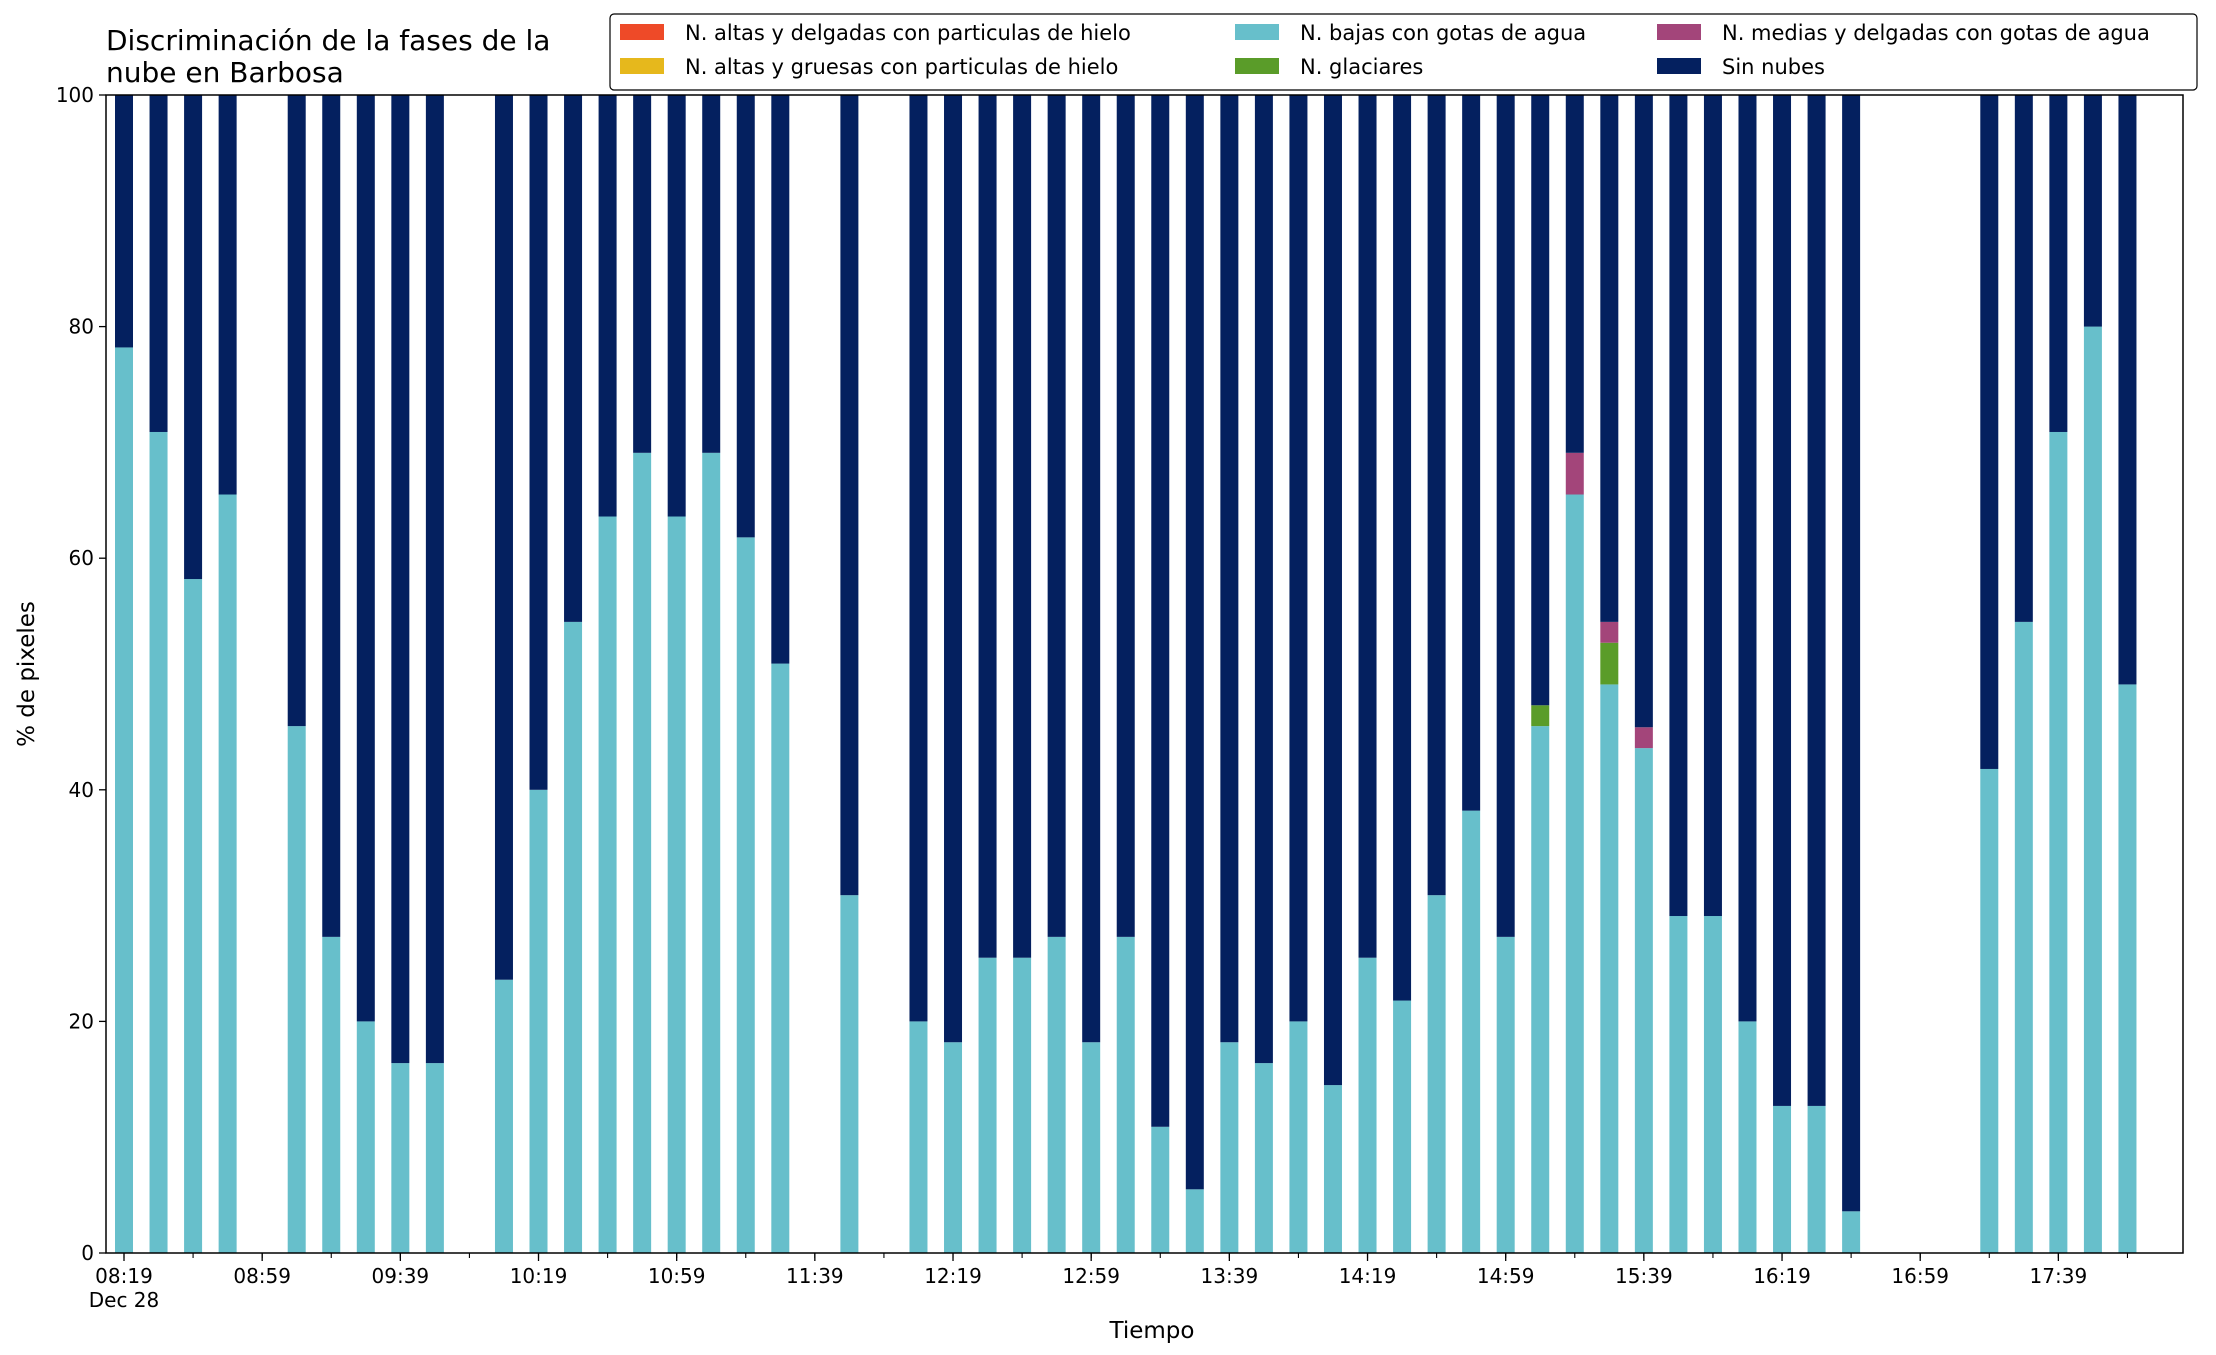 This screenshot has width=2216, height=1355. I want to click on legend-label: N. glaciares, so click(1361, 67).